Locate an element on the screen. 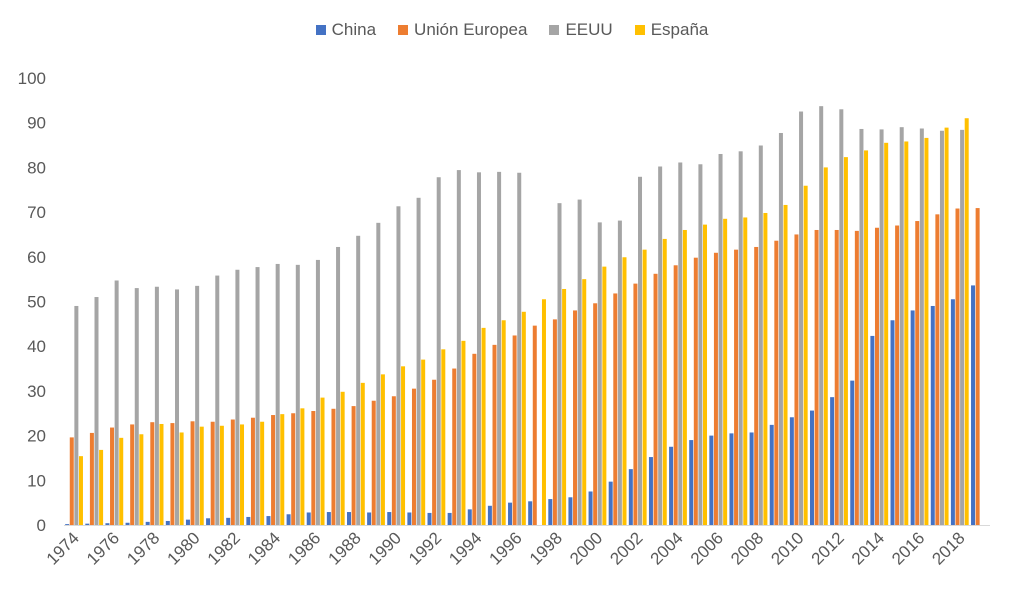 The image size is (1024, 603). bar-españa-2009 is located at coordinates (785, 364).